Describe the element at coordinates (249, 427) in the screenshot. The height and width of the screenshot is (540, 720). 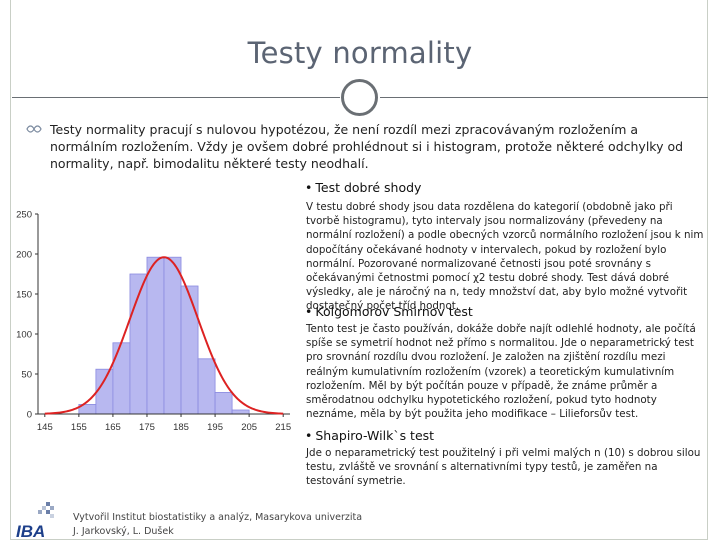
I see `x-tick-label: 205` at that location.